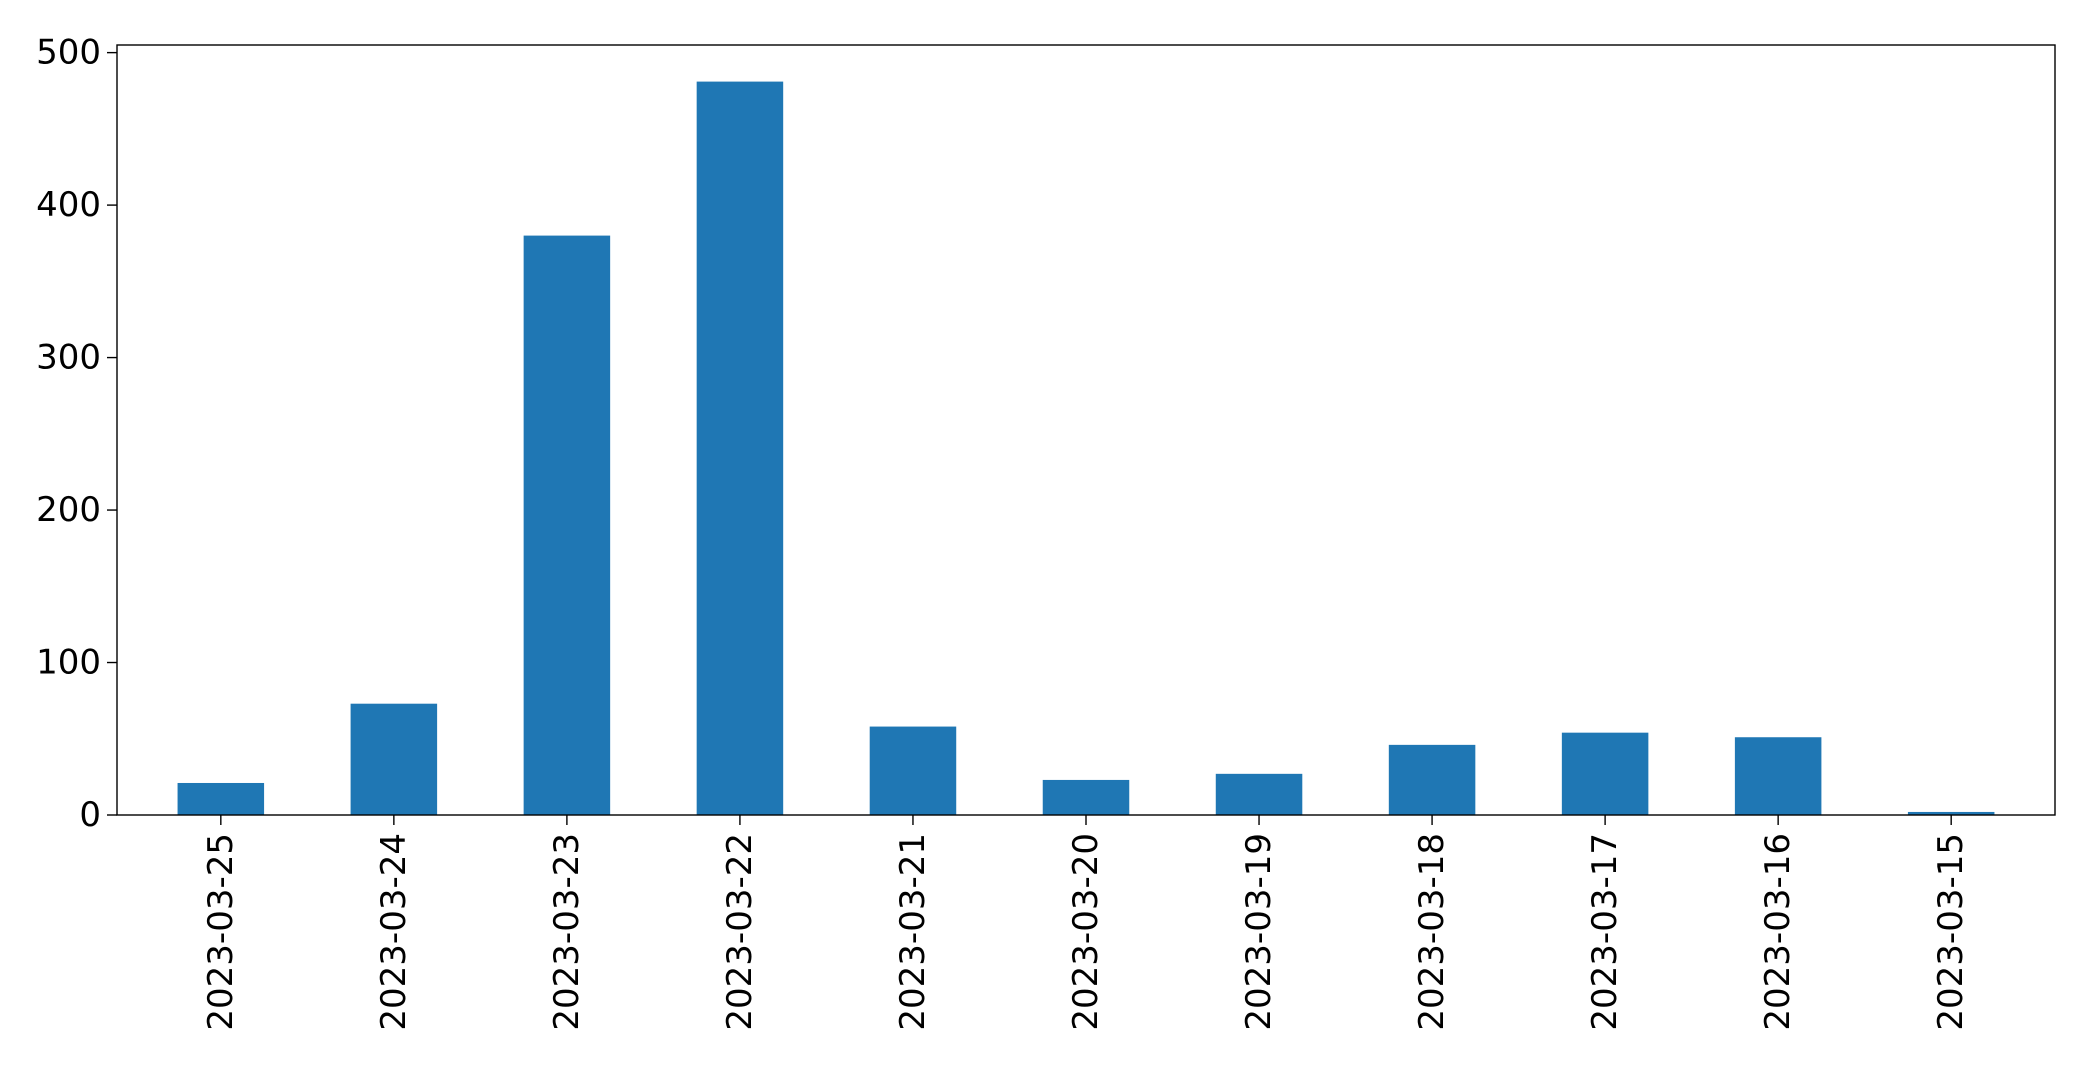 This screenshot has width=2093, height=1067. I want to click on x-tick-label: 2023-03-21, so click(913, 932).